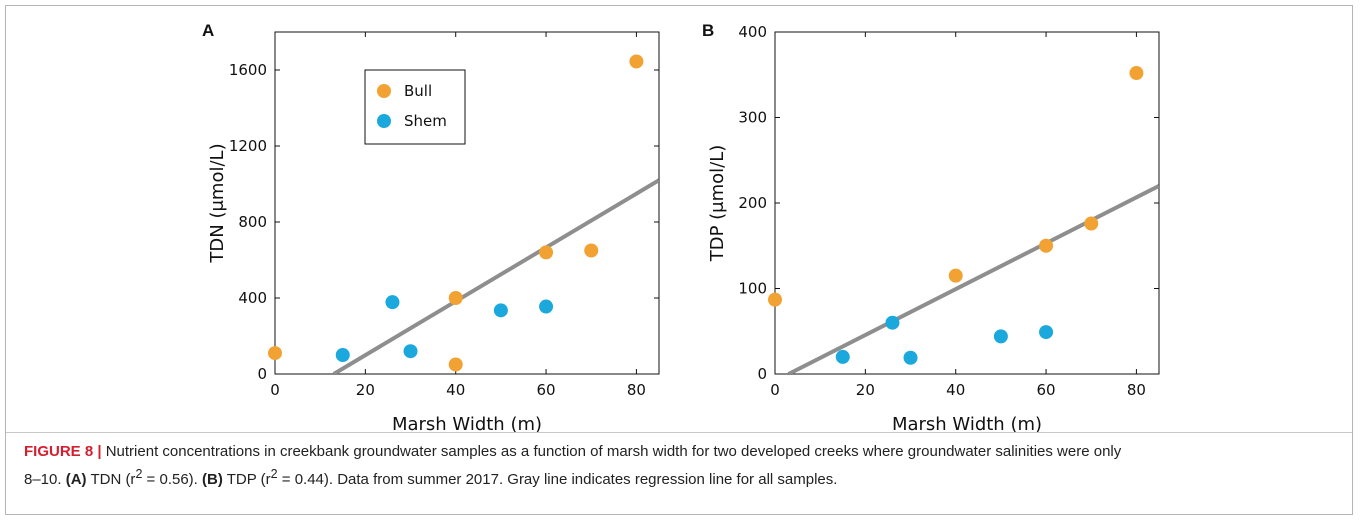 This screenshot has width=1360, height=523. Describe the element at coordinates (384, 121) in the screenshot. I see `legend-marker-shem` at that location.